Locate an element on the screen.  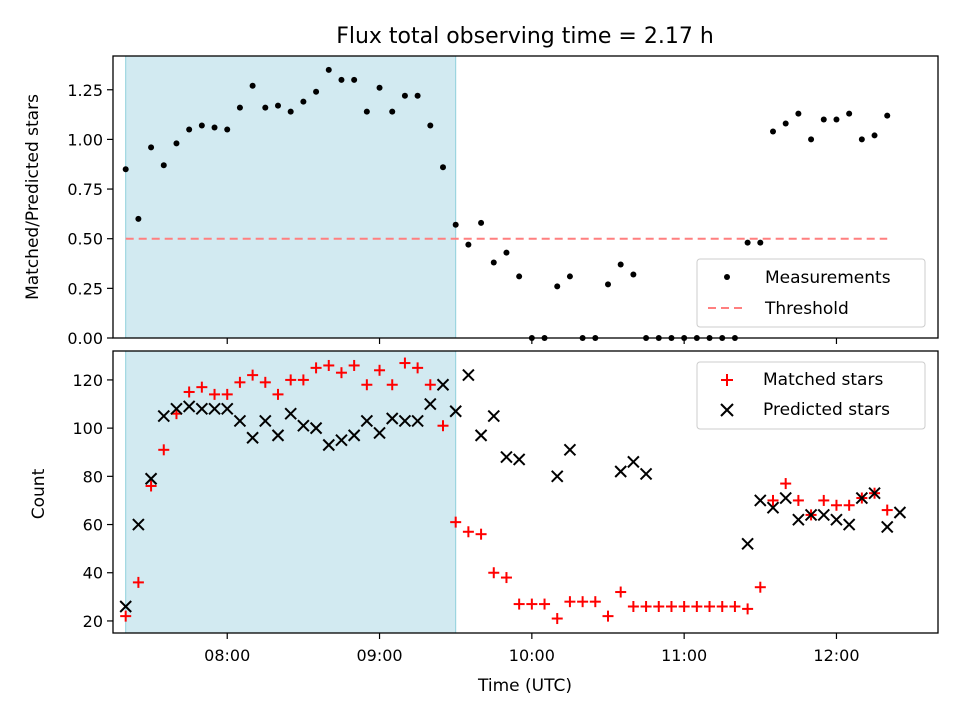
figure-title: Flux total observing time = 2.17 h is located at coordinates (525, 36).